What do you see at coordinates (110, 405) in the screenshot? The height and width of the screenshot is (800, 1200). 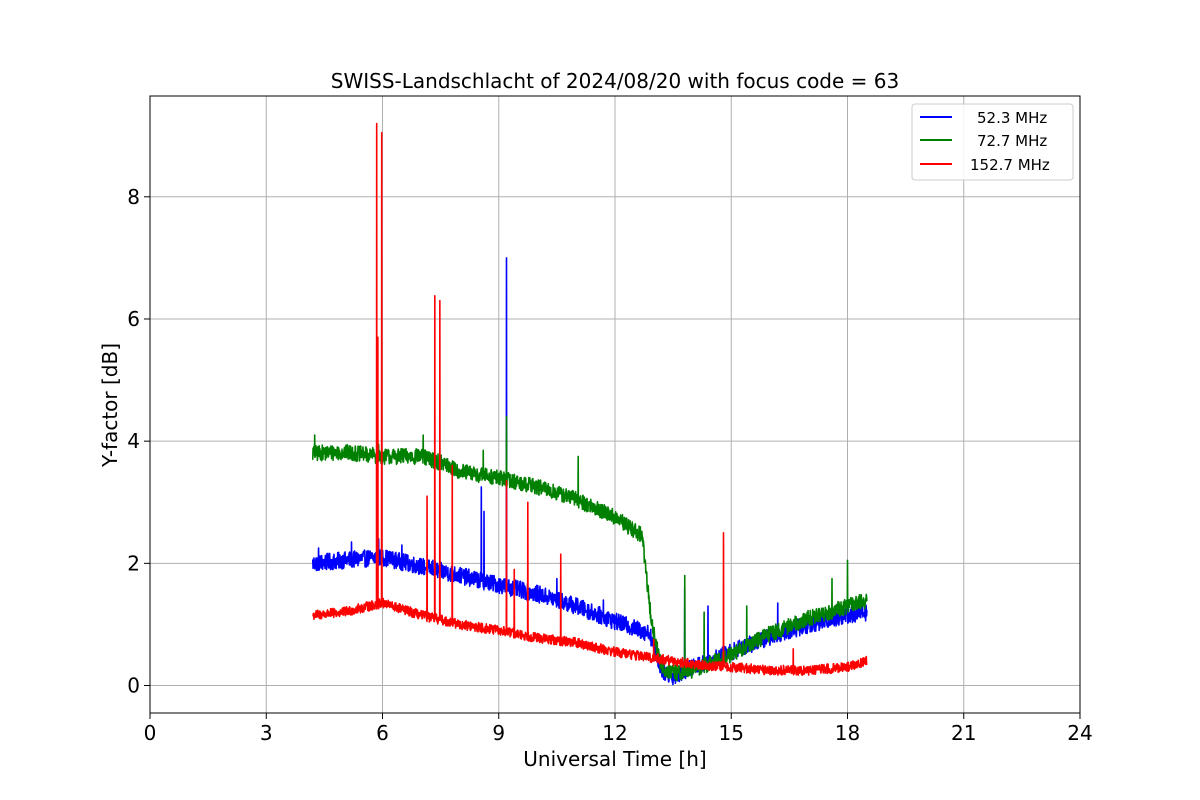 I see `y-axis-label: Y-factor [dB]` at bounding box center [110, 405].